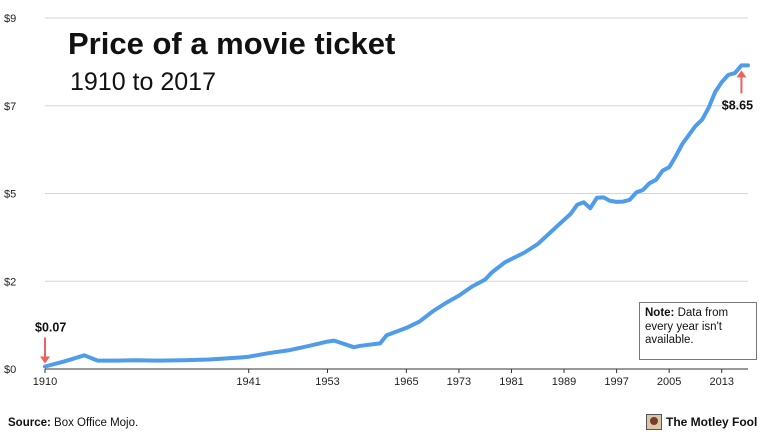 The width and height of the screenshot is (764, 432). What do you see at coordinates (10, 282) in the screenshot?
I see `y-tick-label: $2` at bounding box center [10, 282].